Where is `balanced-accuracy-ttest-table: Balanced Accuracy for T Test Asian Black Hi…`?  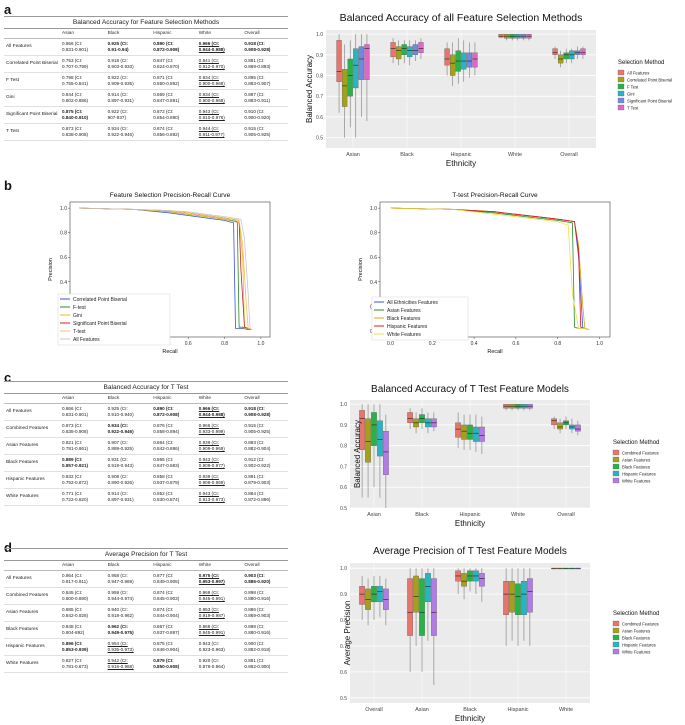
balanced-accuracy-ttest-table: Balanced Accuracy for T Test Asian Black Hi… is located at coordinates (146, 443).